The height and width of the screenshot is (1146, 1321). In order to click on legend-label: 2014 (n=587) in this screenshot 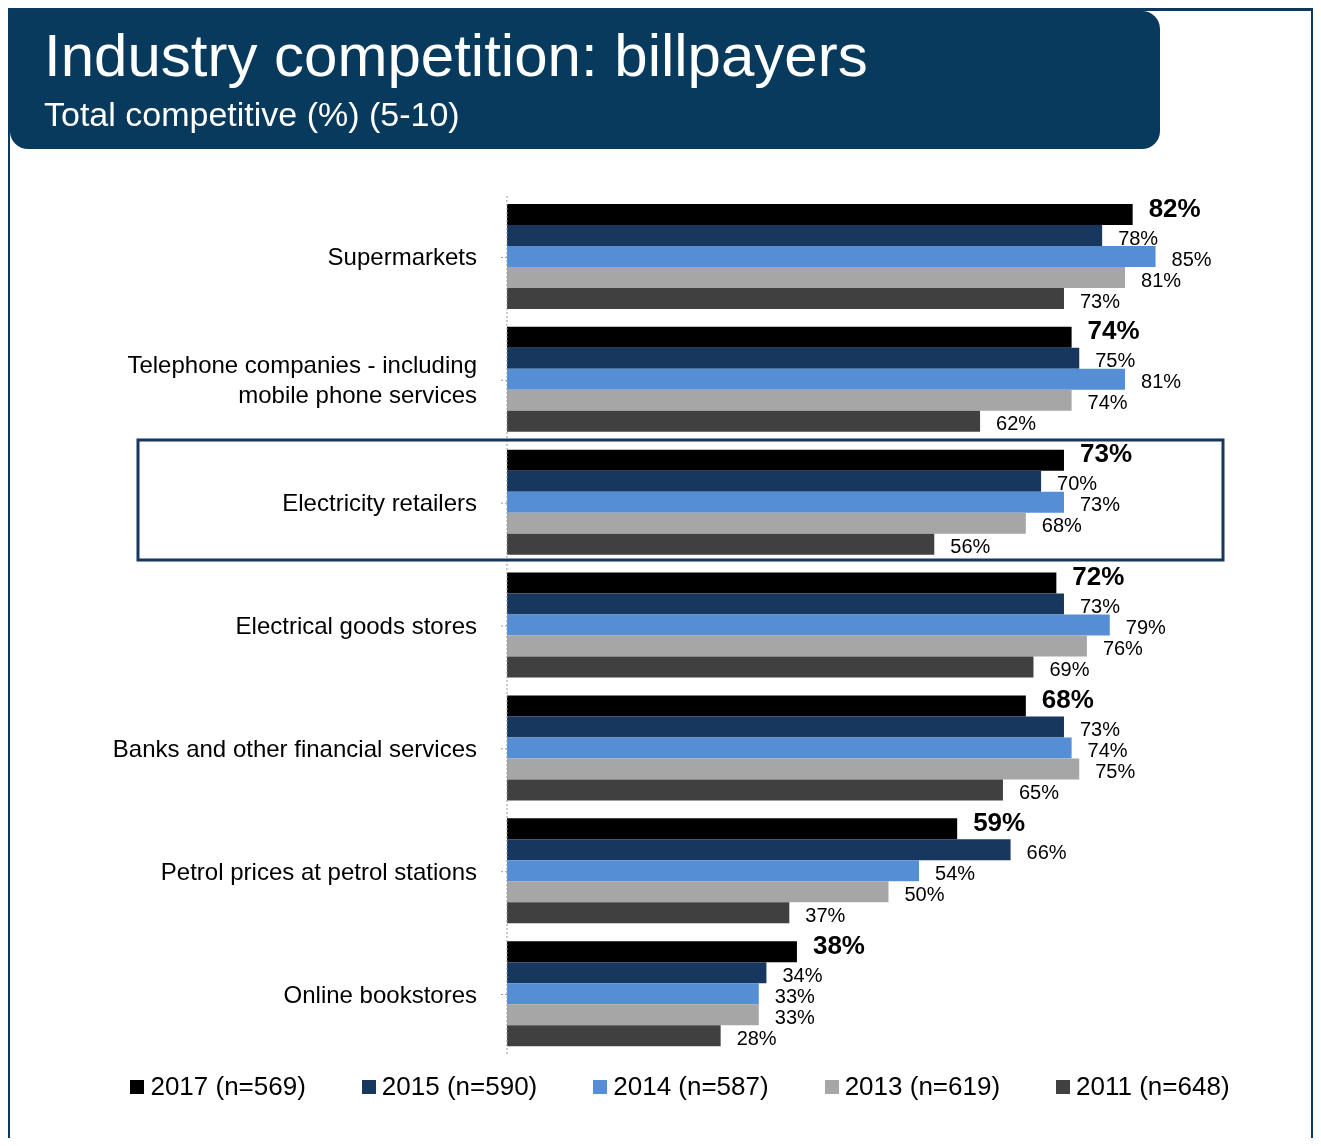, I will do `click(691, 1086)`.